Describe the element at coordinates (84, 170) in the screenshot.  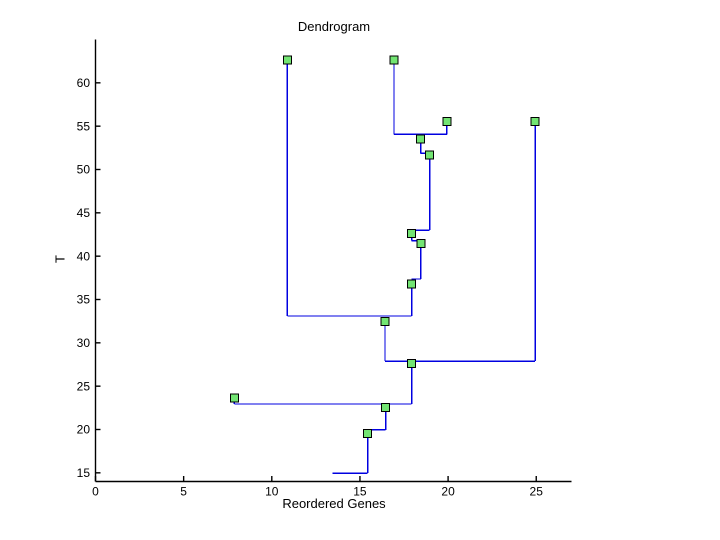
I see `y-tick-label: 50` at that location.